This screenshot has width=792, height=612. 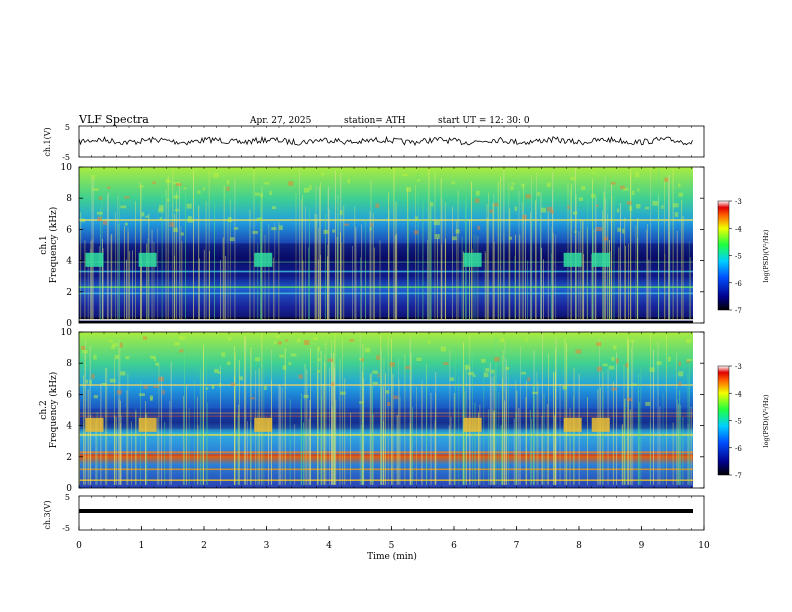 I want to click on start-time-label: start UT = 12: 30: 0, so click(x=484, y=121).